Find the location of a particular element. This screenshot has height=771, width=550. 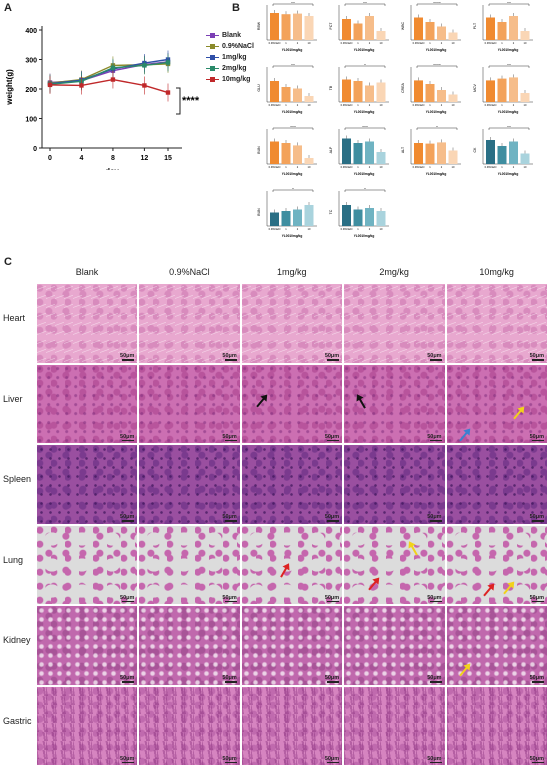

mini-y-label: RBW is located at coordinates (259, 25).